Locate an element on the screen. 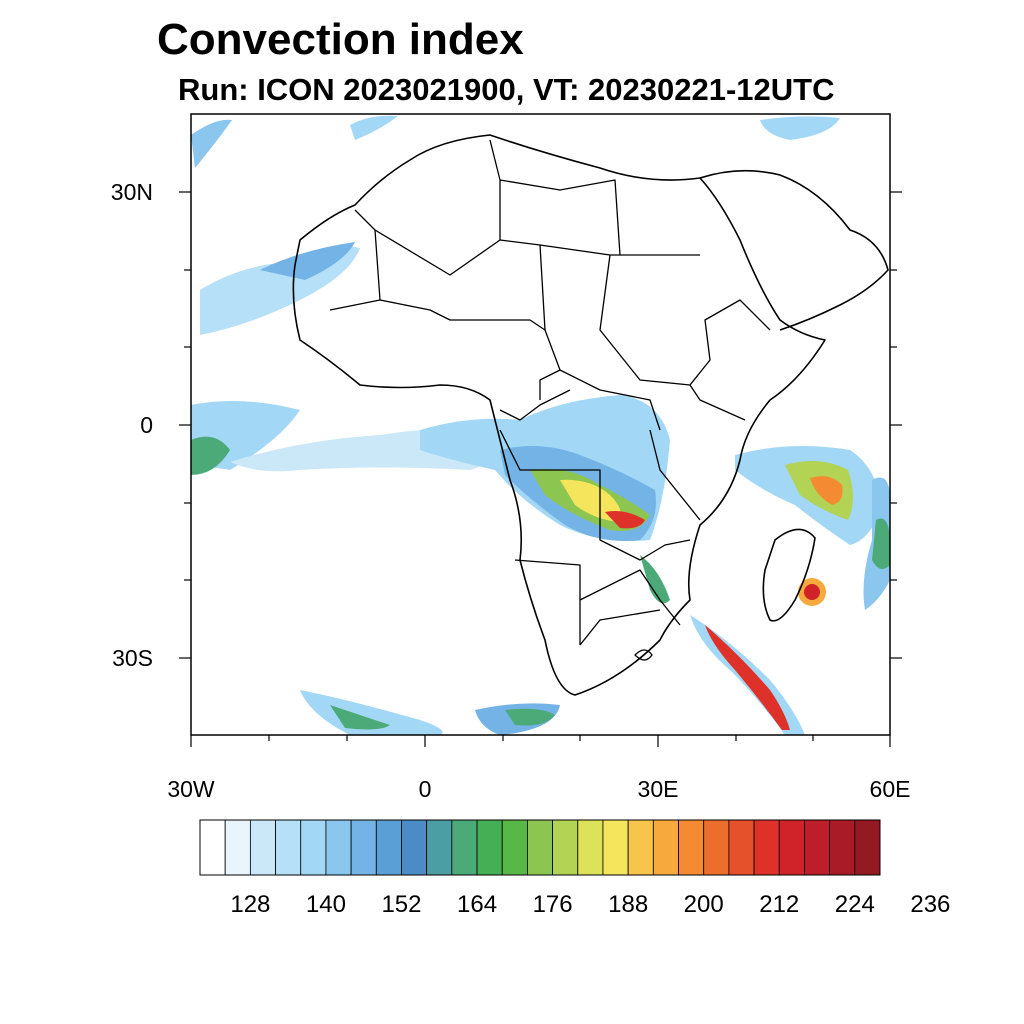 This screenshot has height=1024, width=1024. shading-east-edge-core is located at coordinates (881, 543).